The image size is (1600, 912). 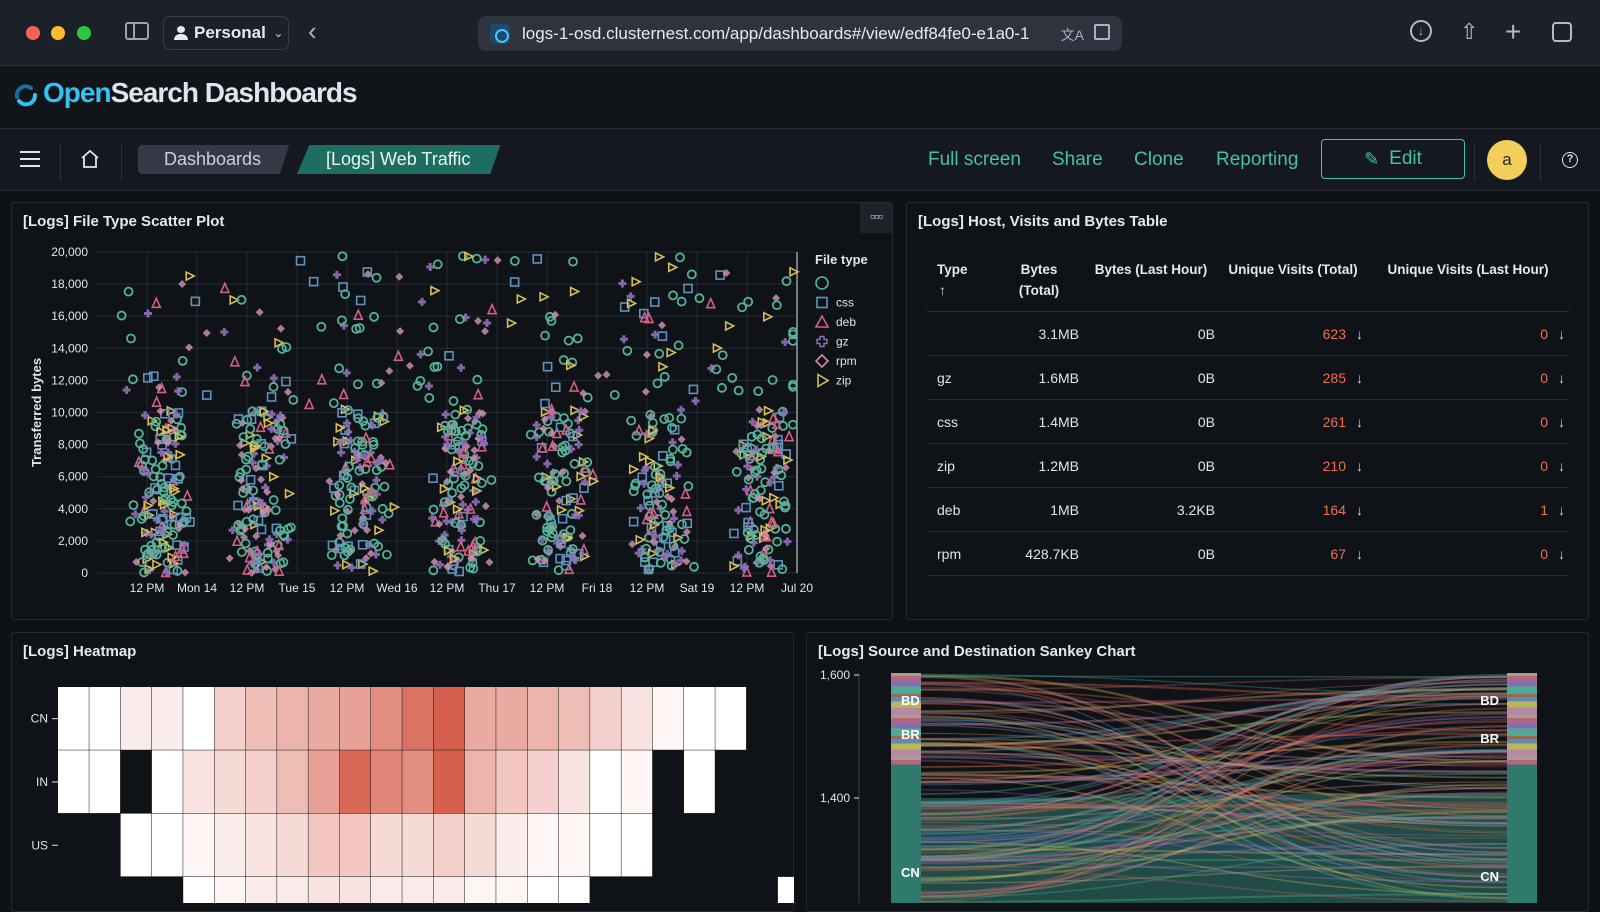 I want to click on y-tick-label: 20,000, so click(x=69, y=252).